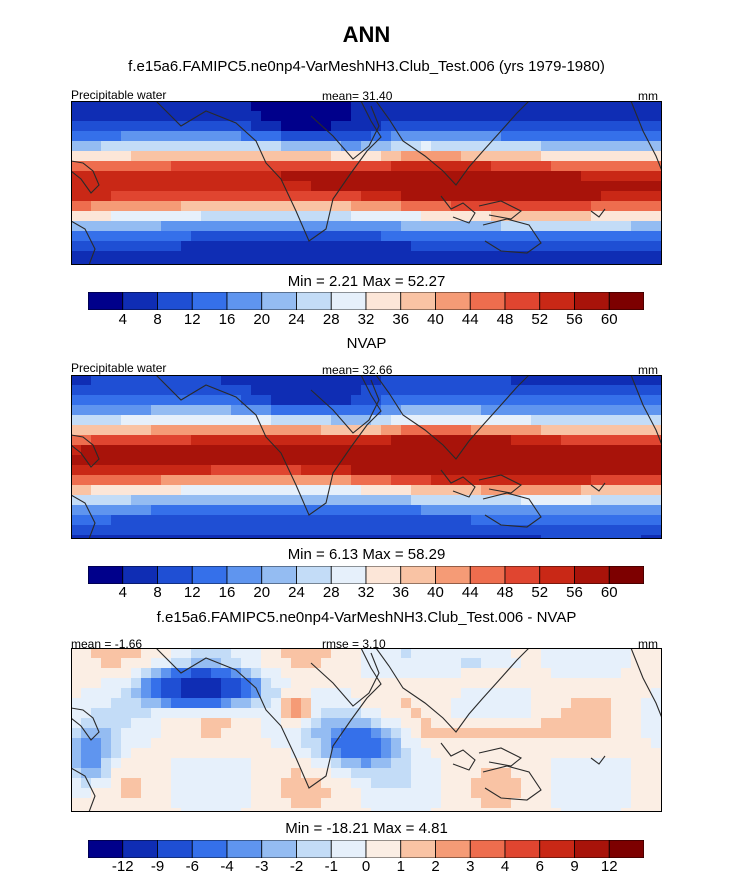 This screenshot has height=878, width=733. What do you see at coordinates (366, 281) in the screenshot?
I see `panel-1-minmax: Min = 2.21 Max = 52.27` at bounding box center [366, 281].